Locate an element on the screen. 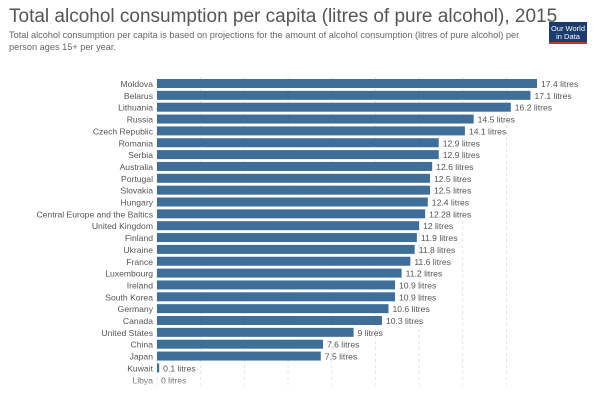  category-label: Slovakia is located at coordinates (137, 191).